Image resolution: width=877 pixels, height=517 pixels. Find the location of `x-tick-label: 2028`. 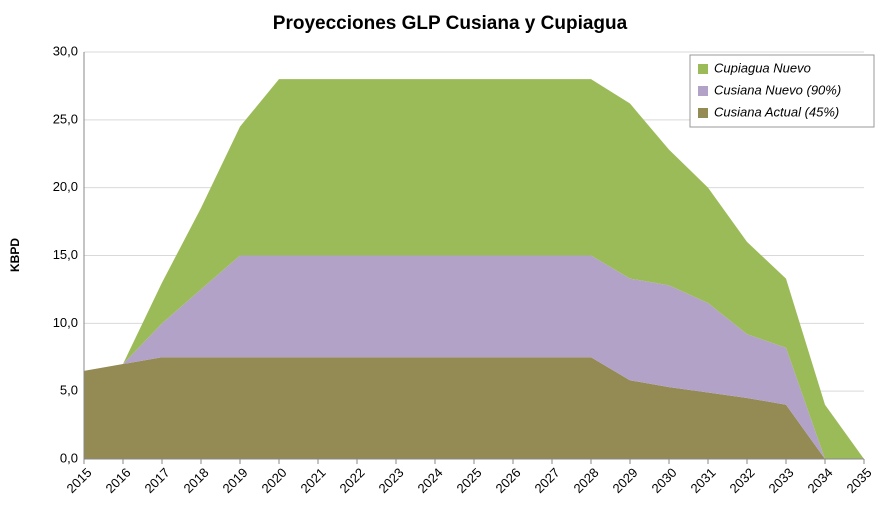

x-tick-label: 2028 is located at coordinates (585, 480).